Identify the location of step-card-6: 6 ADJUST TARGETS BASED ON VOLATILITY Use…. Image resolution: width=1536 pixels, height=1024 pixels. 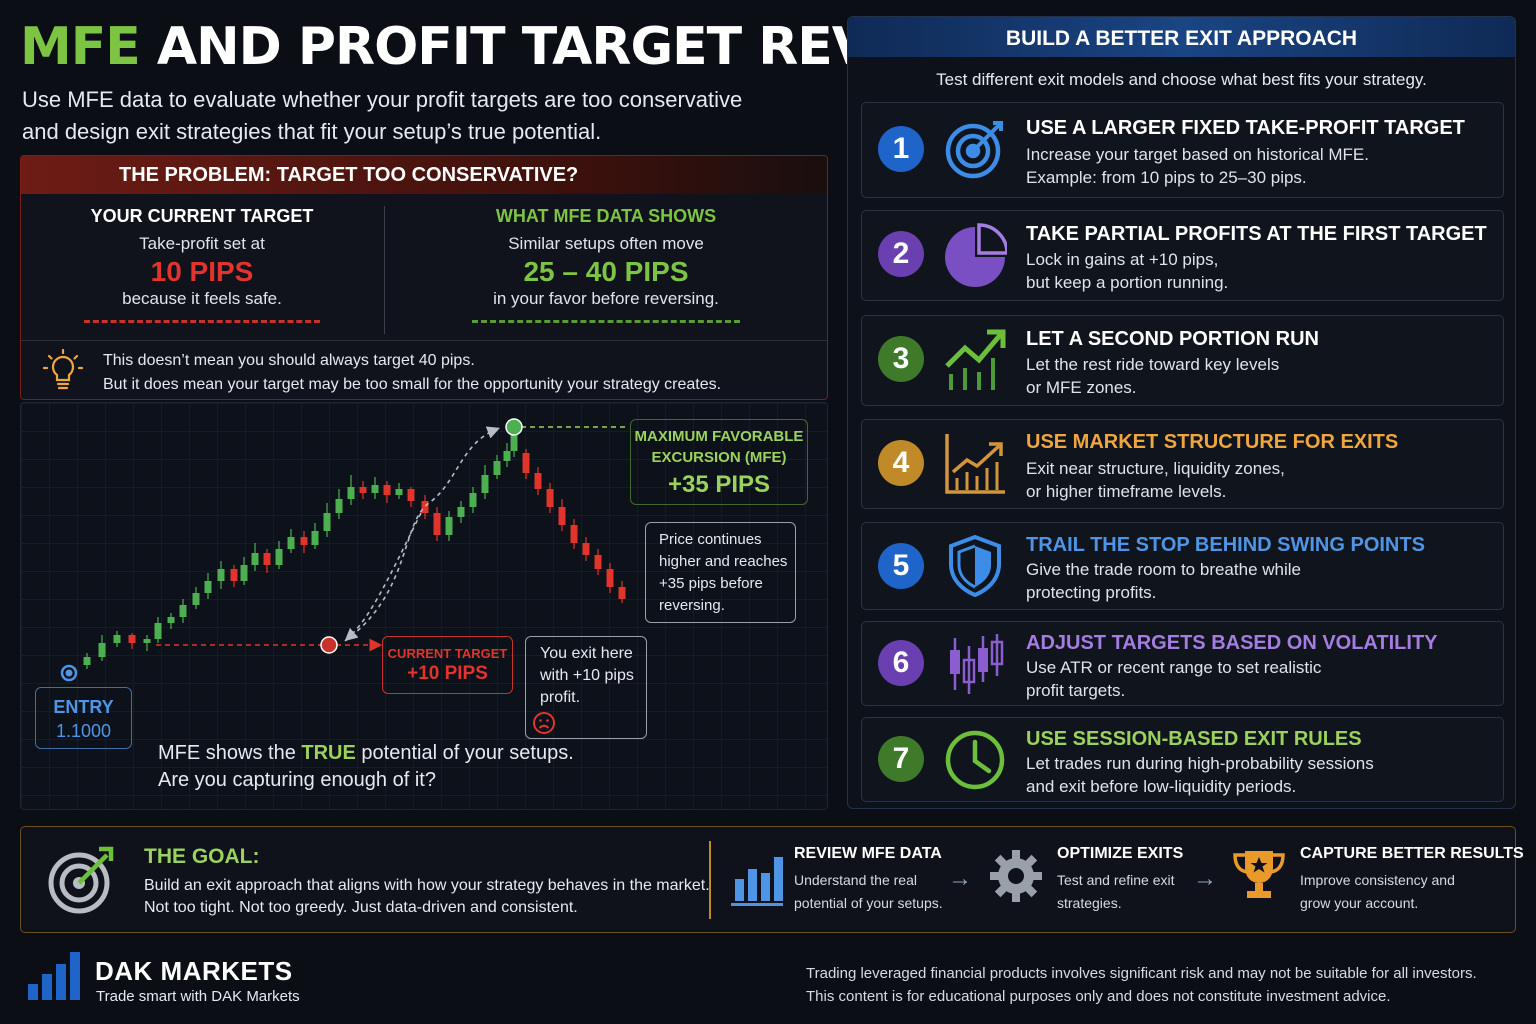
(1182, 663).